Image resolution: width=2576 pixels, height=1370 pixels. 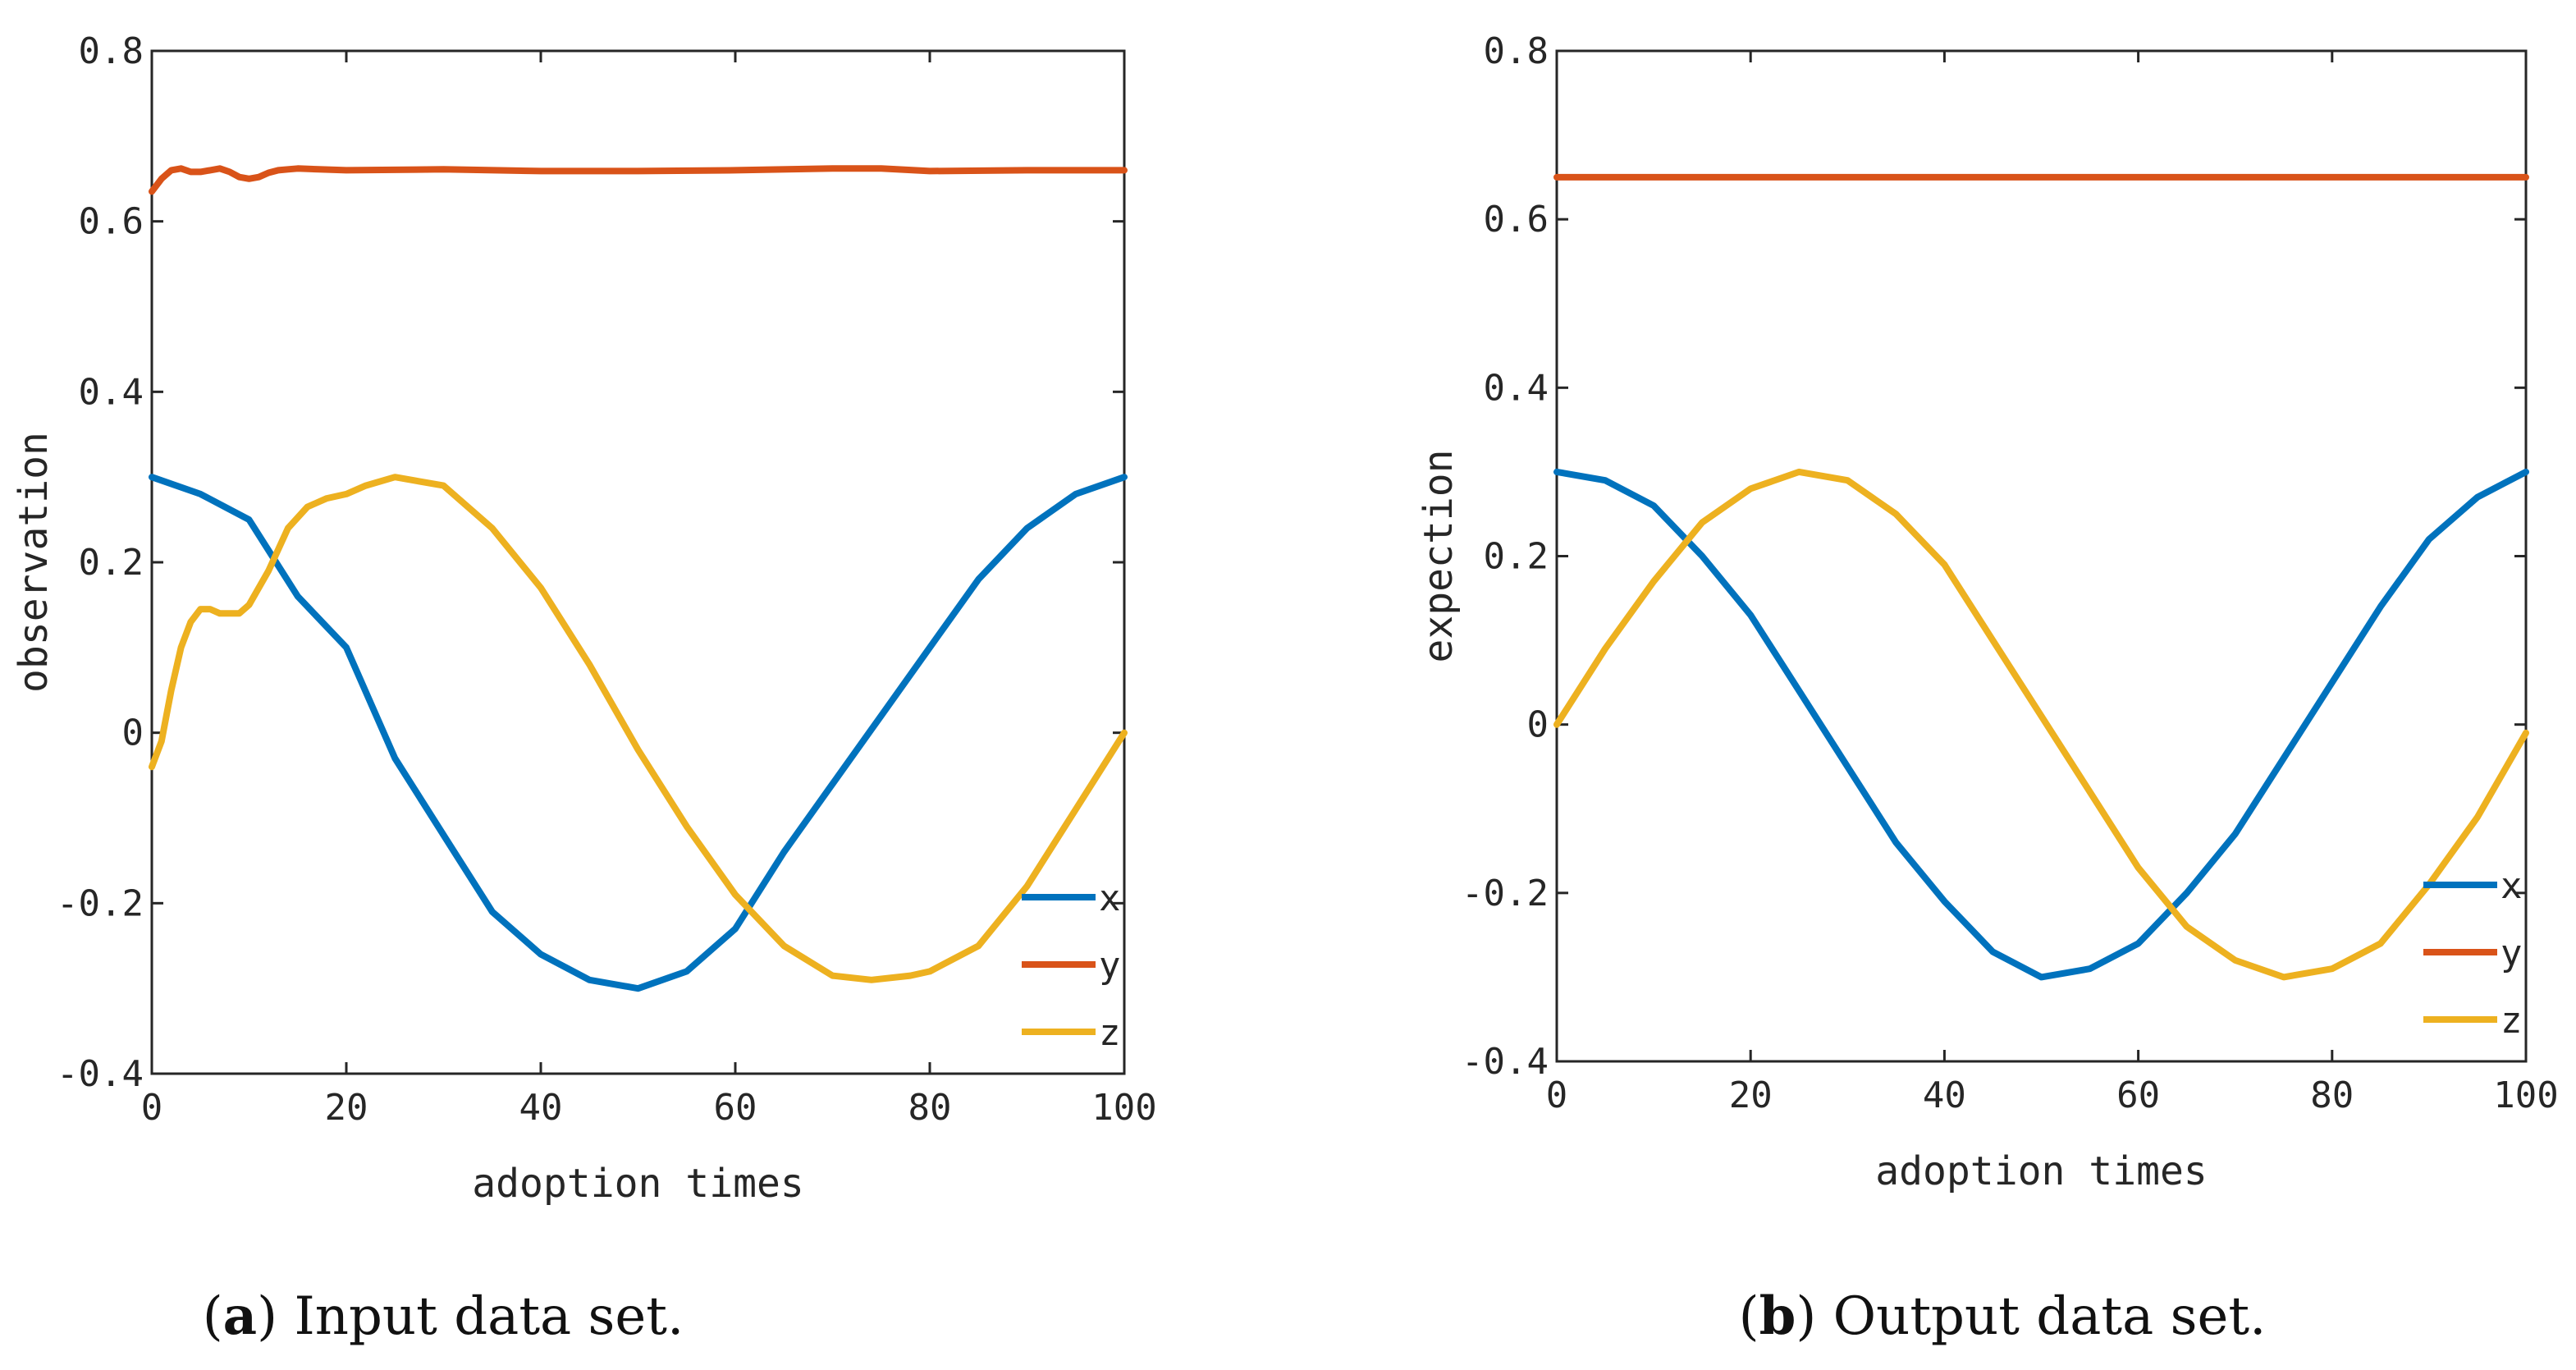 I want to click on caption-b: (b) Output data set., so click(x=2003, y=1316).